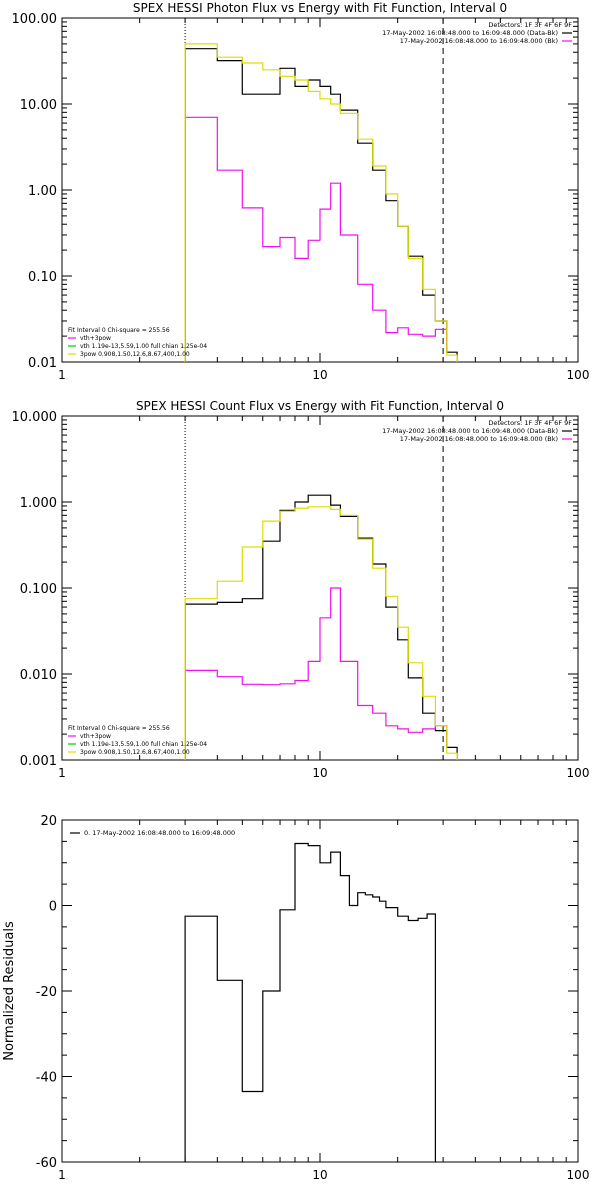 This screenshot has height=1200, width=600. What do you see at coordinates (38, 503) in the screenshot?
I see `panel2-y-tick-label: 1.000` at bounding box center [38, 503].